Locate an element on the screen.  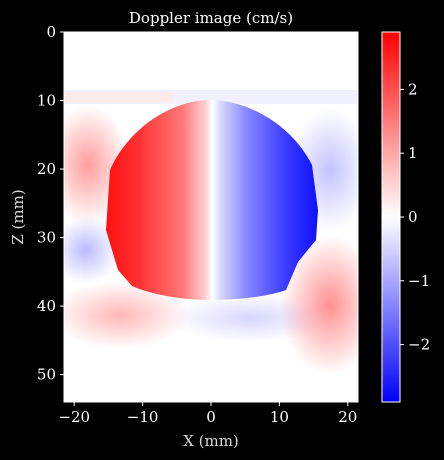
x-tick-label: −10 is located at coordinates (143, 417).